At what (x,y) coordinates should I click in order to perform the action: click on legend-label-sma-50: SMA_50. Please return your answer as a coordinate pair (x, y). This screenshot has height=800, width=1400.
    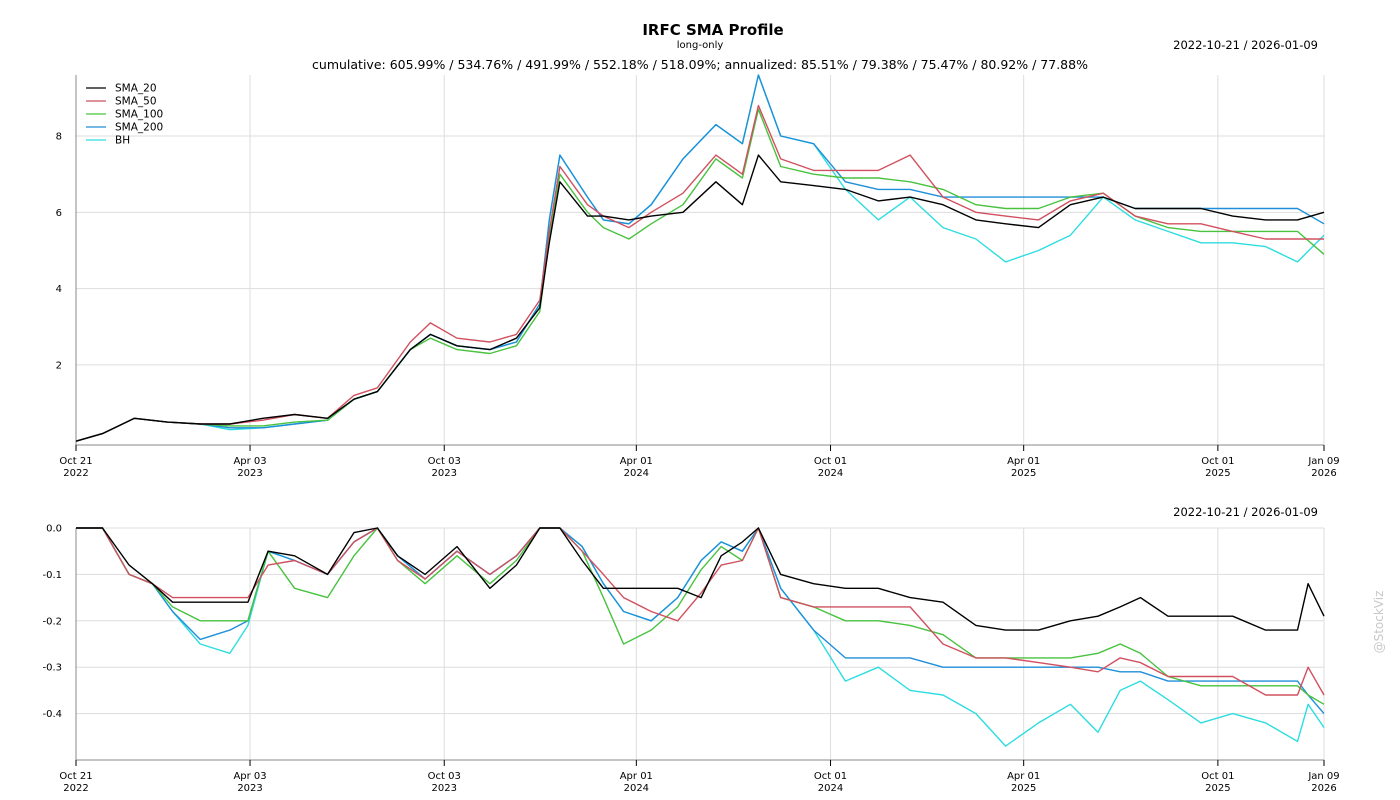
    Looking at the image, I should click on (136, 102).